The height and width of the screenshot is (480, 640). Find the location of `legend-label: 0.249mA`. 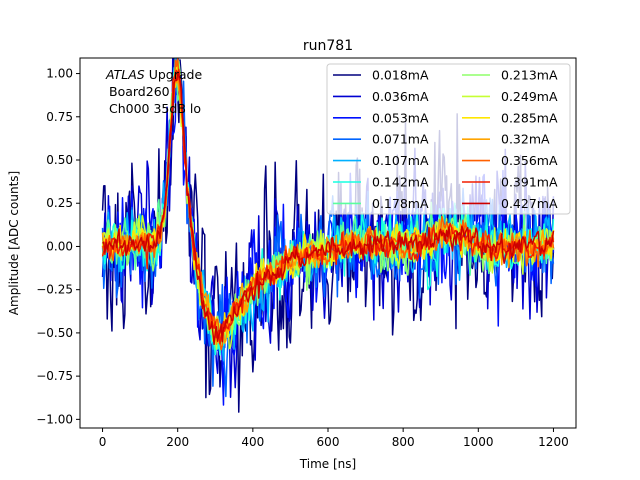

legend-label: 0.249mA is located at coordinates (529, 96).